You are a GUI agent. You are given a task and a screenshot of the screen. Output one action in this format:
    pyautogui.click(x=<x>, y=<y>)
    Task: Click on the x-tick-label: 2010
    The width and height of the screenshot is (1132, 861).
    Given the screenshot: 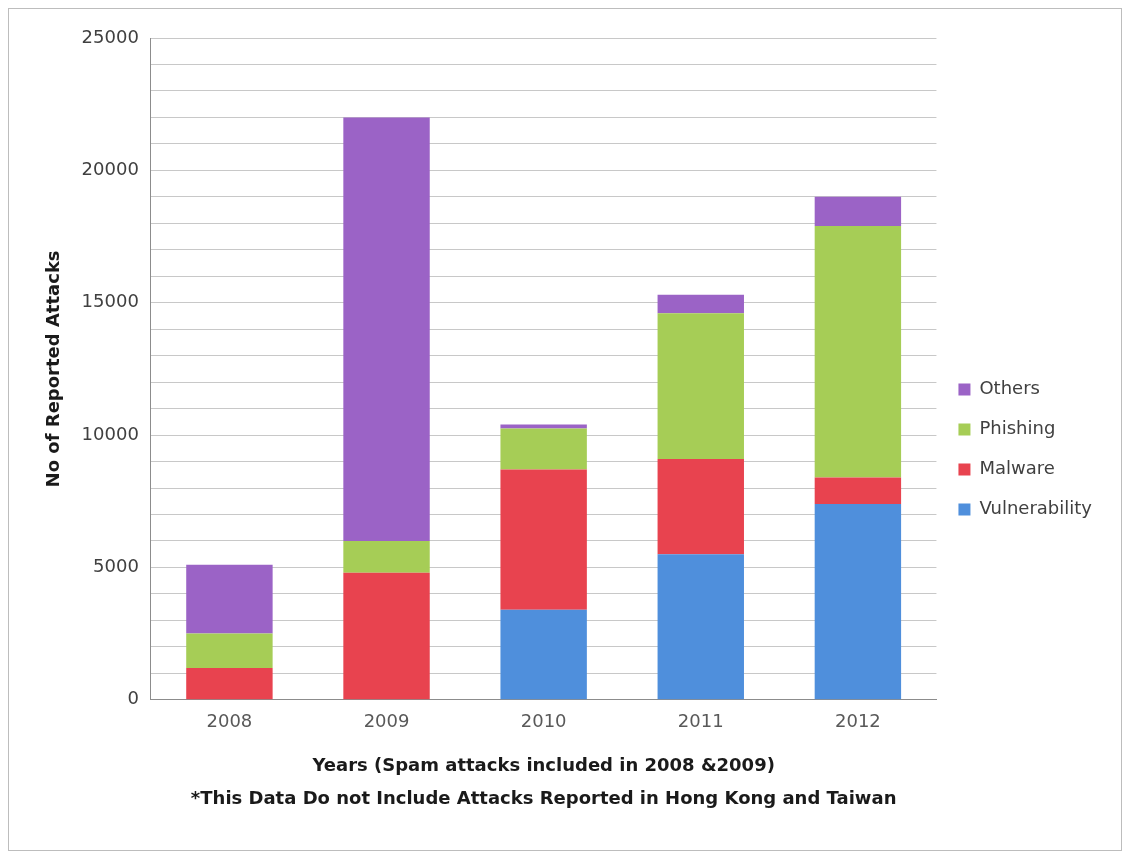 What is the action you would take?
    pyautogui.click(x=543, y=721)
    